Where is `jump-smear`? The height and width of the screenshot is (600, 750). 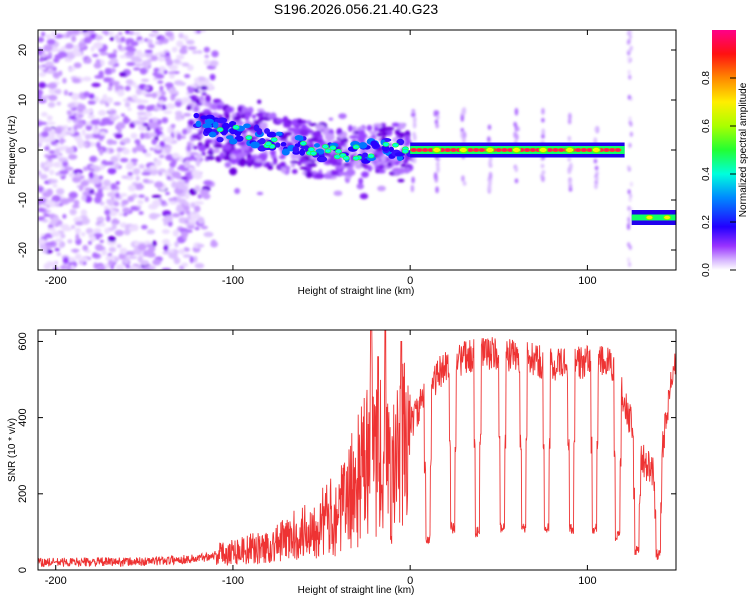
jump-smear is located at coordinates (630, 119).